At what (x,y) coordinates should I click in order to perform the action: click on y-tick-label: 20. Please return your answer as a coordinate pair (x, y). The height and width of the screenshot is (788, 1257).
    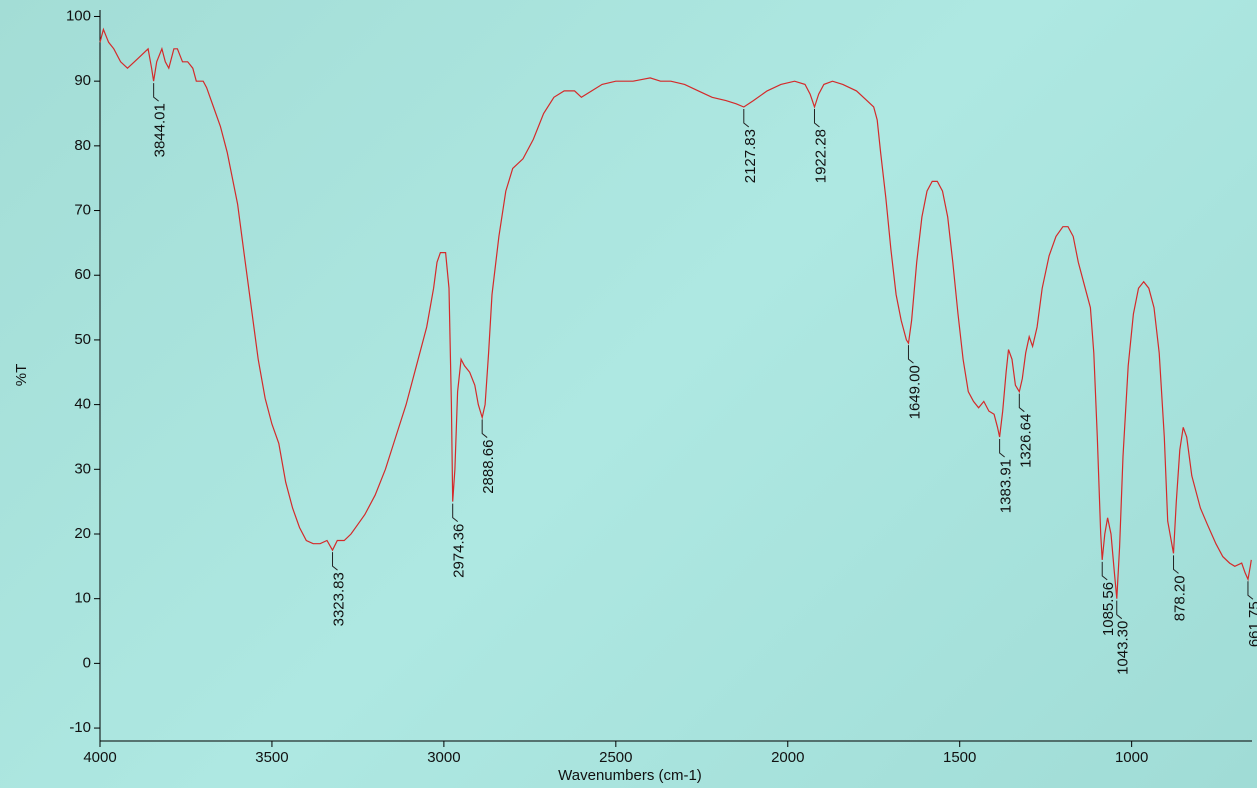
    Looking at the image, I should click on (82, 533).